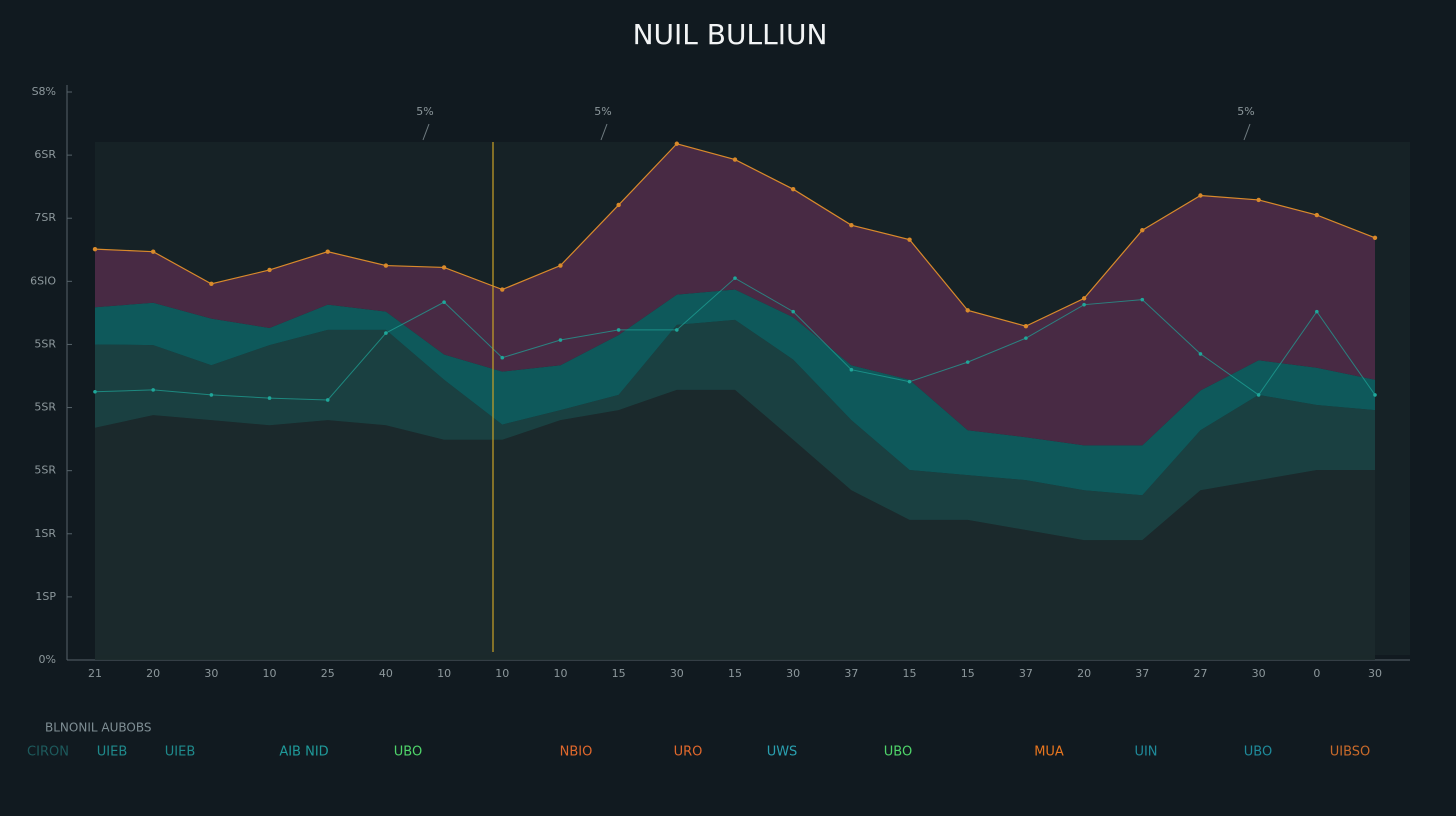 The image size is (1456, 816). What do you see at coordinates (45, 154) in the screenshot?
I see `y-tick-label: 6SR` at bounding box center [45, 154].